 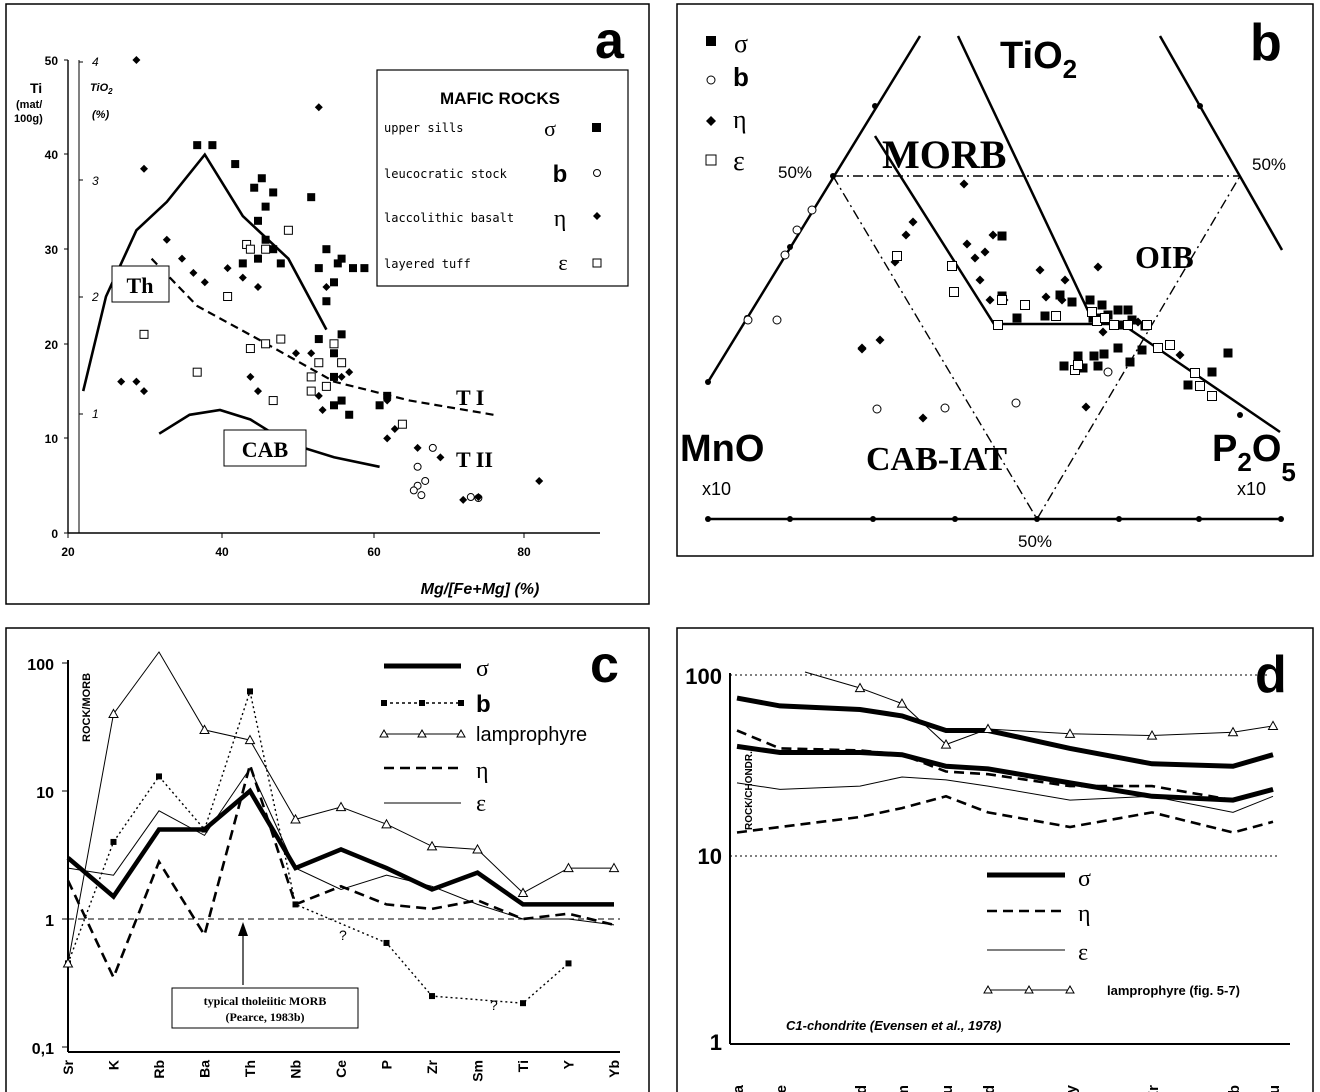 What do you see at coordinates (449, 218) in the screenshot?
I see `legend-row-label: laccolithic basalt` at bounding box center [449, 218].